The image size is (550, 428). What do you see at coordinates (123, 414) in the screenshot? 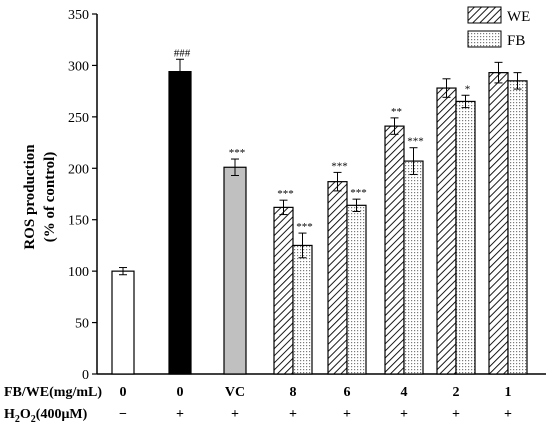
I see `h2o2-tick-label: −` at bounding box center [123, 414].